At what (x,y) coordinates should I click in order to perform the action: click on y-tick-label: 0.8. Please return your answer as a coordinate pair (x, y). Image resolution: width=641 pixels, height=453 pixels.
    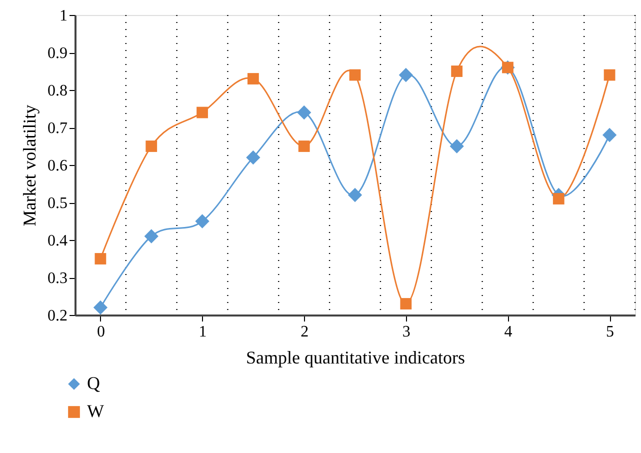
    Looking at the image, I should click on (58, 91).